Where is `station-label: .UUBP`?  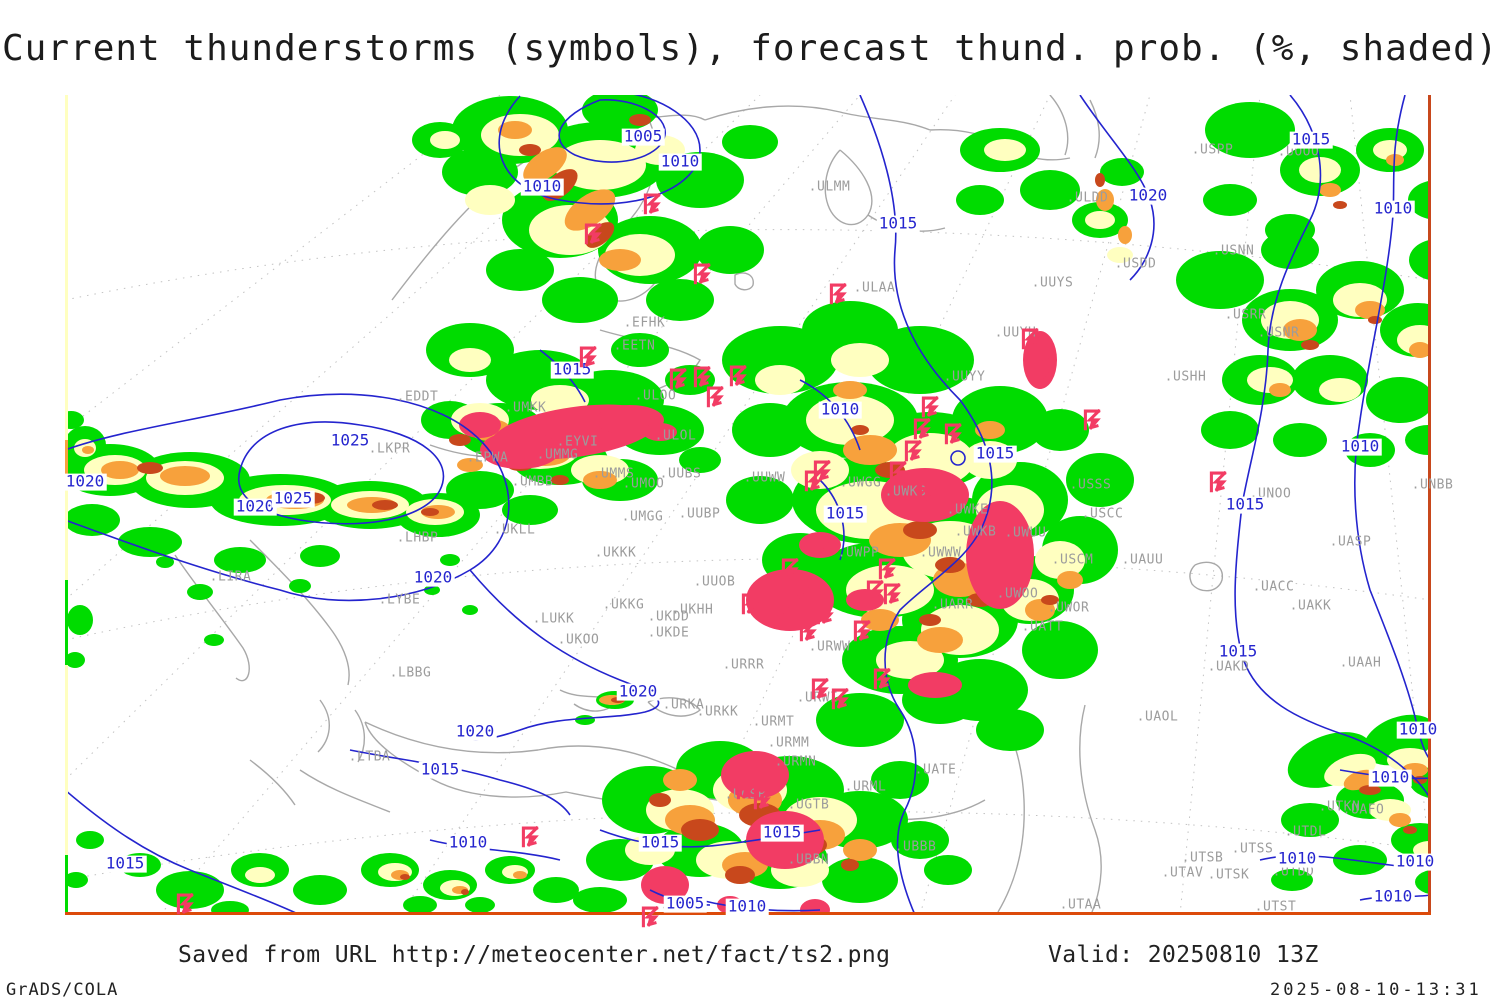
station-label: .UUBP is located at coordinates (699, 514).